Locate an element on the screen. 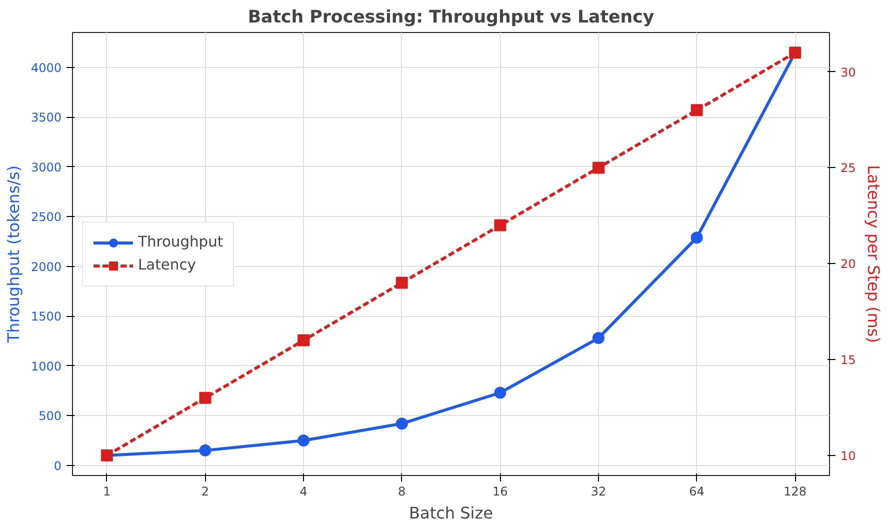 The width and height of the screenshot is (890, 529). x-tick-label: 8 is located at coordinates (402, 491).